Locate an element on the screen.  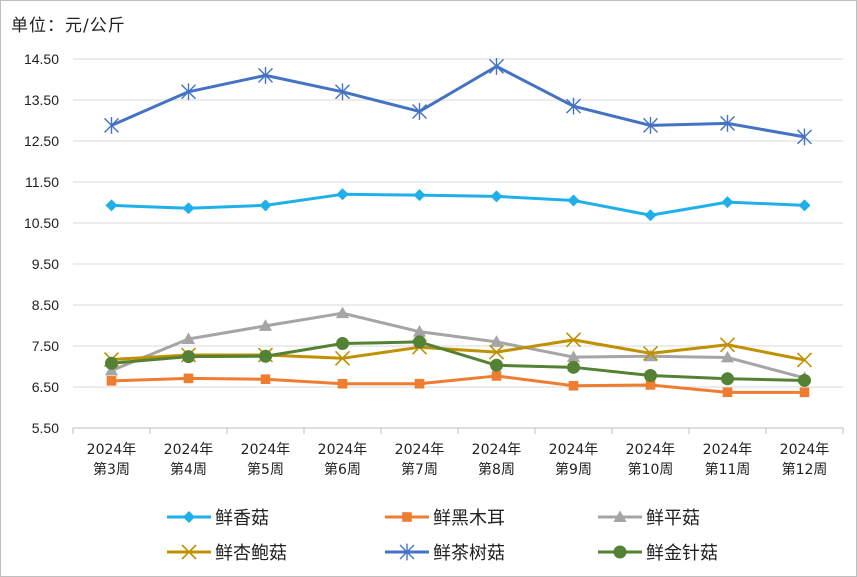
legend-item: 鲜香菇 is located at coordinates (218, 518).